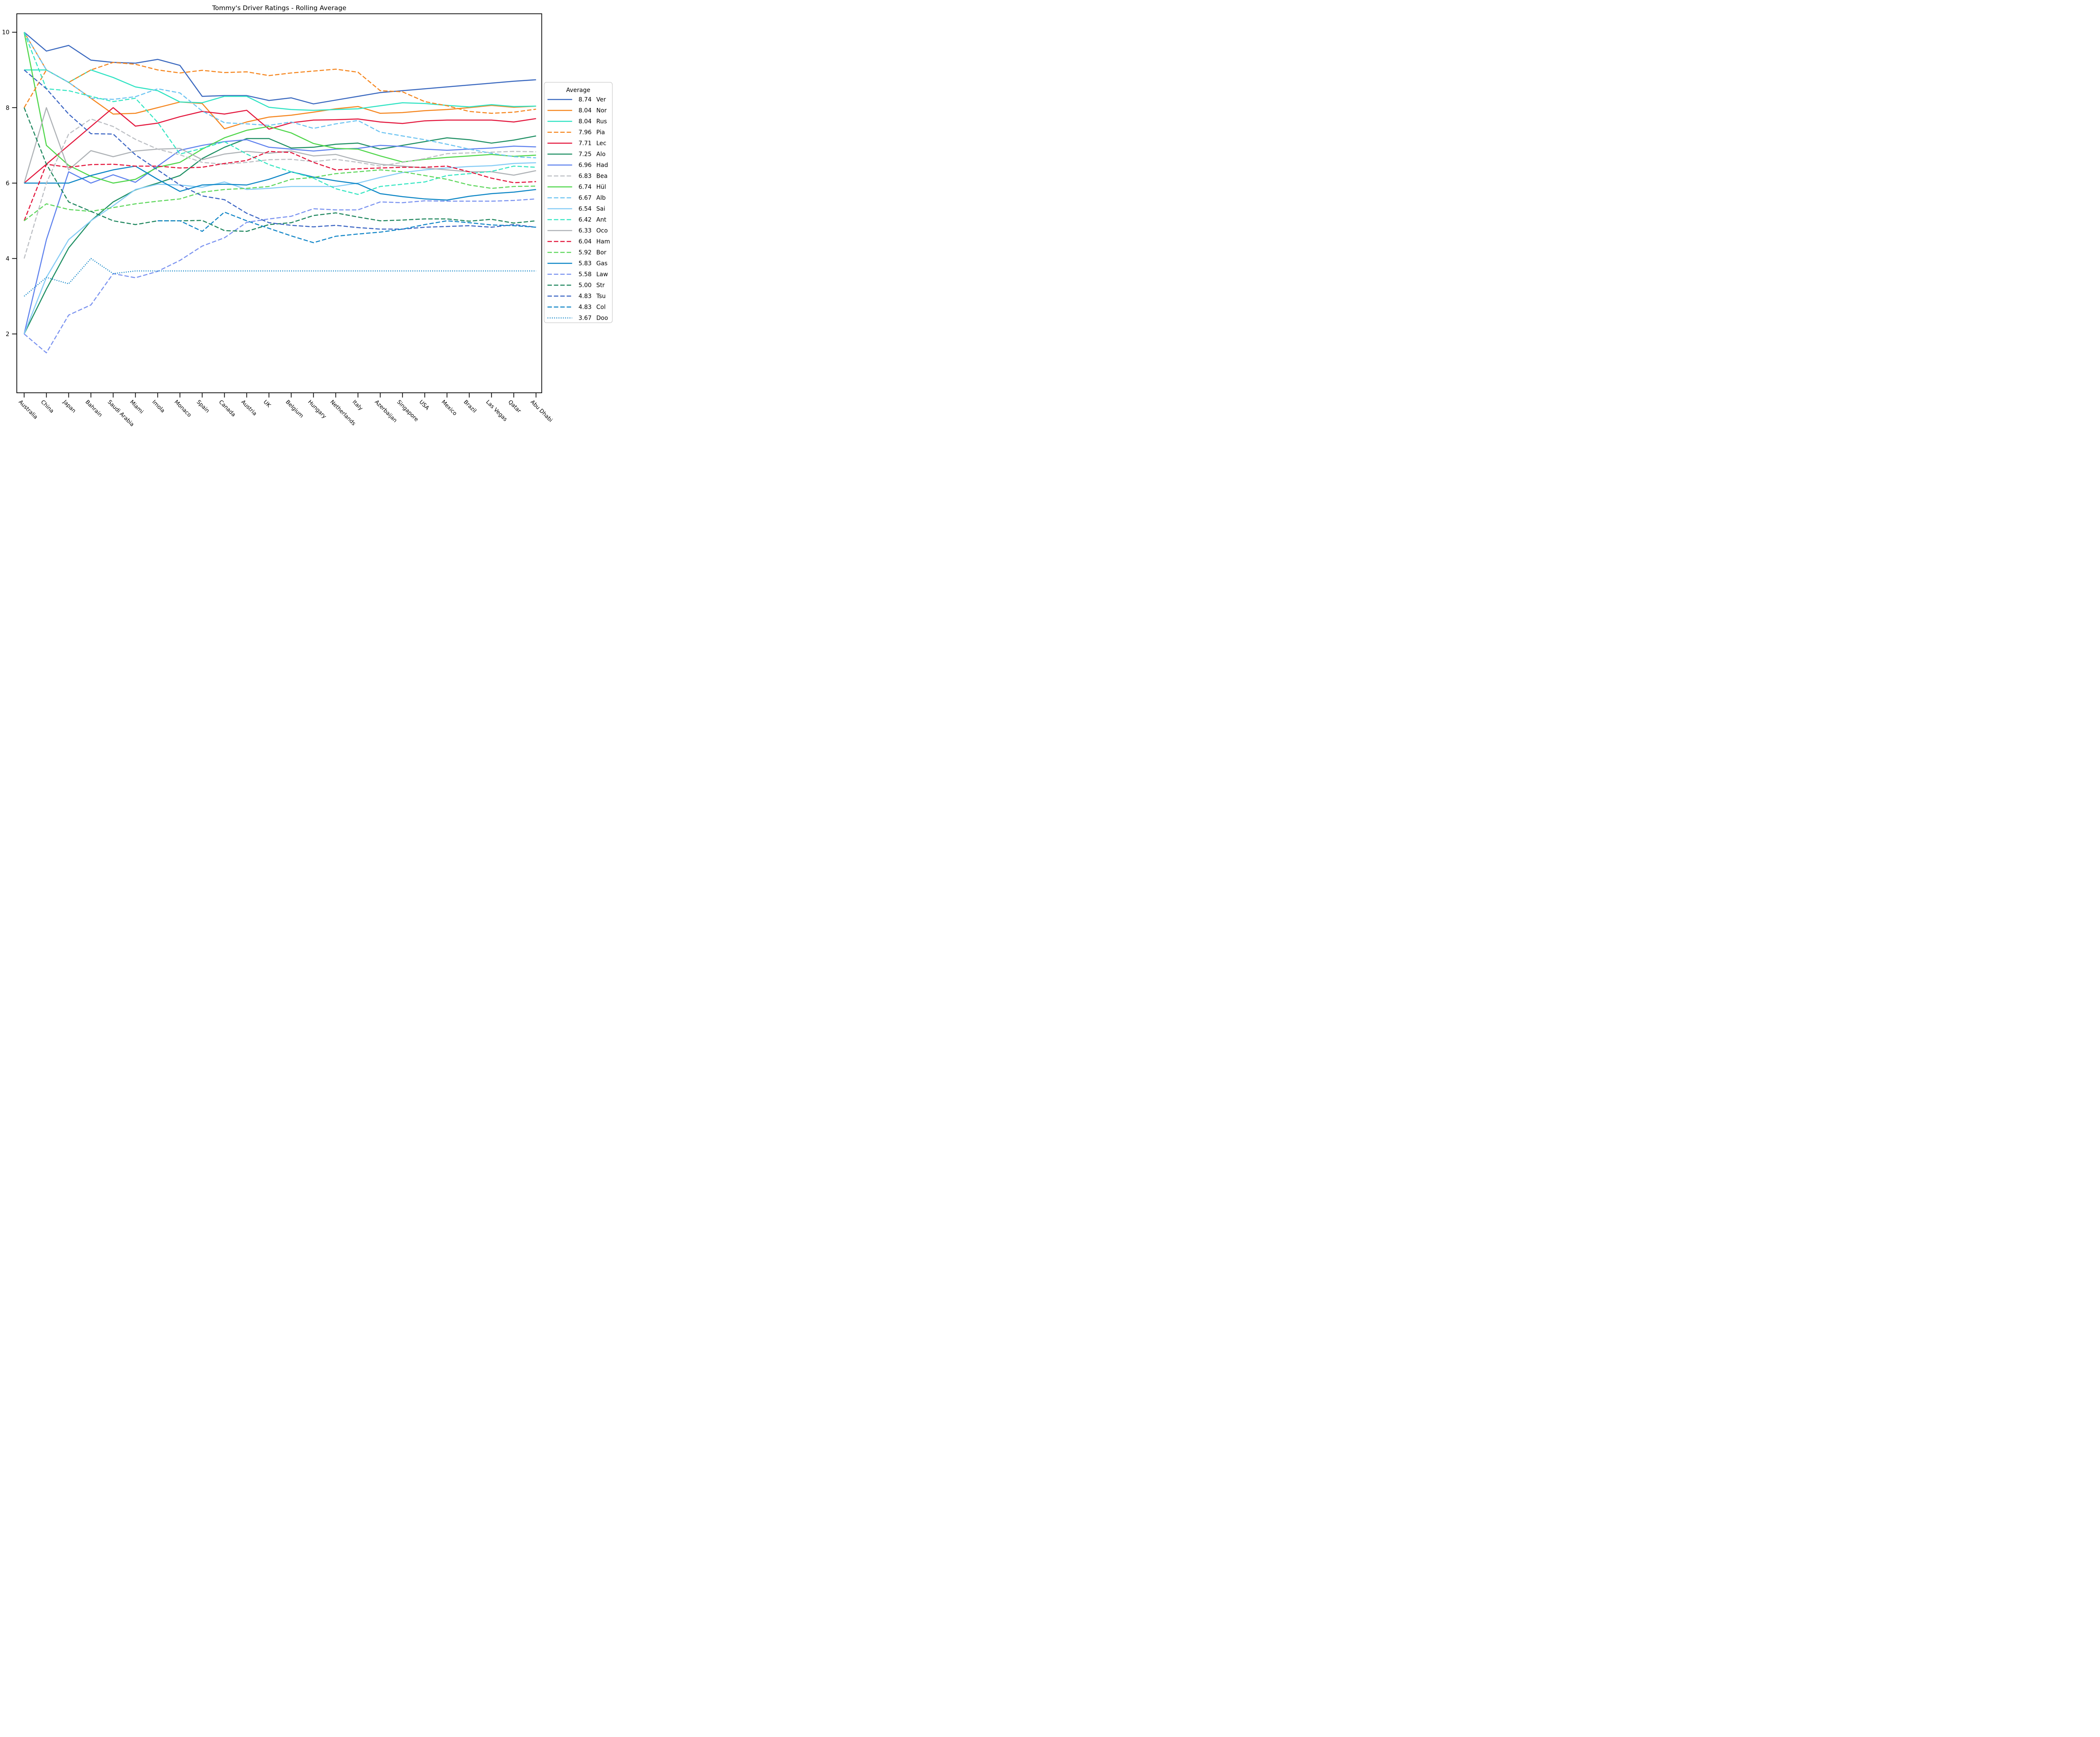 Image resolution: width=2100 pixels, height=1737 pixels. I want to click on series-line-gas, so click(280, 183).